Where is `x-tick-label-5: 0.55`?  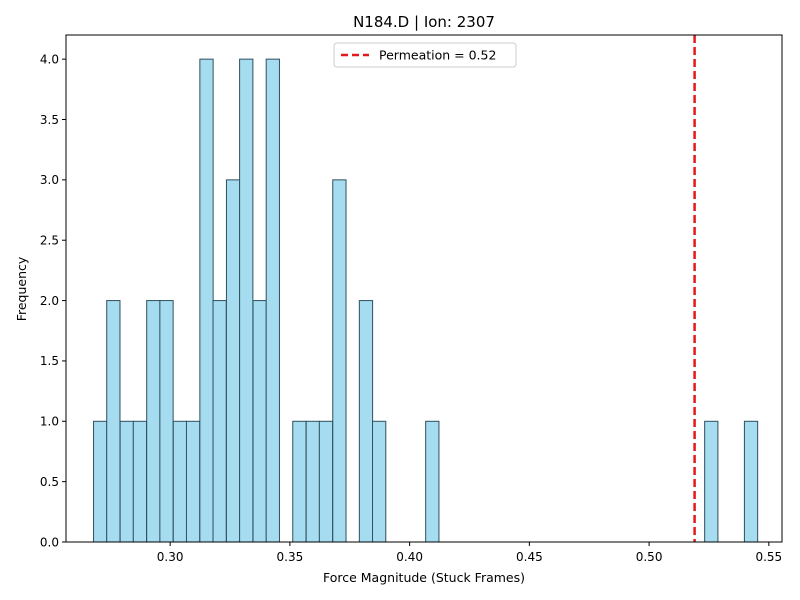 x-tick-label-5: 0.55 is located at coordinates (768, 557).